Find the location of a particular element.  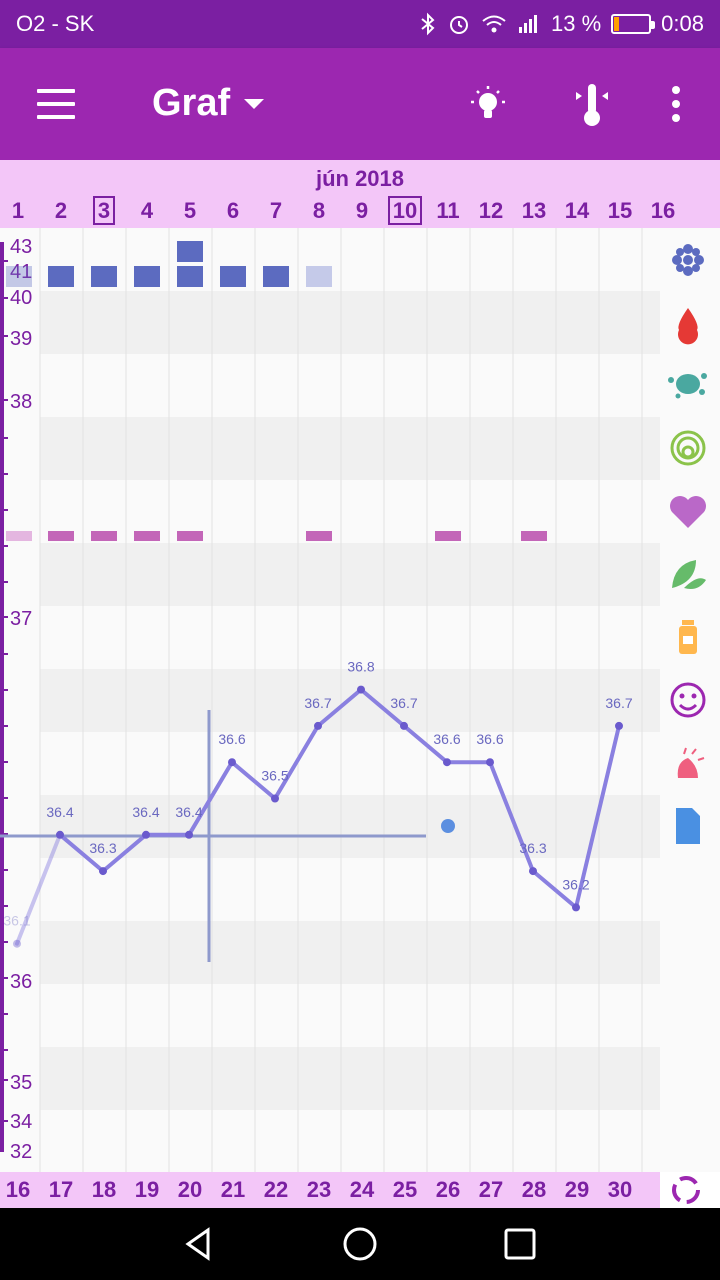

y-label-32: 32 is located at coordinates (21, 1152).